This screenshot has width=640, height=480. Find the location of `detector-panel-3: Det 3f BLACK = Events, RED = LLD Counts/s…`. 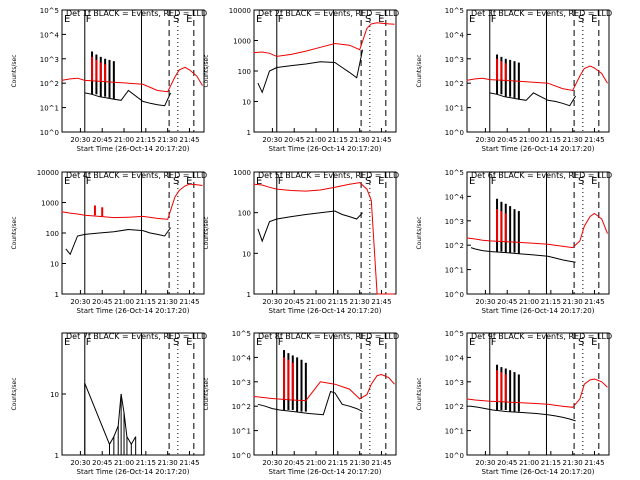

detector-panel-3: Det 3f BLACK = Events, RED = LLD Counts/s… is located at coordinates (514, 80).